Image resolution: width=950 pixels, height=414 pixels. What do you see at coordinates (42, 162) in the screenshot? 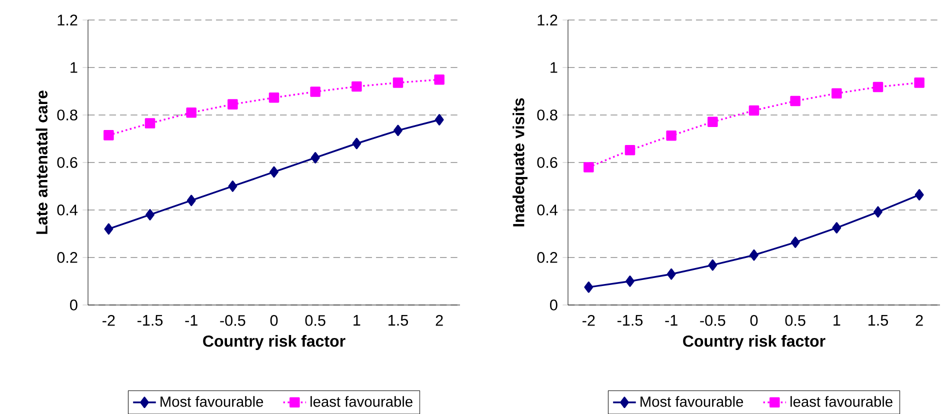
I see `y-axis-title: Late antenatal care` at bounding box center [42, 162].